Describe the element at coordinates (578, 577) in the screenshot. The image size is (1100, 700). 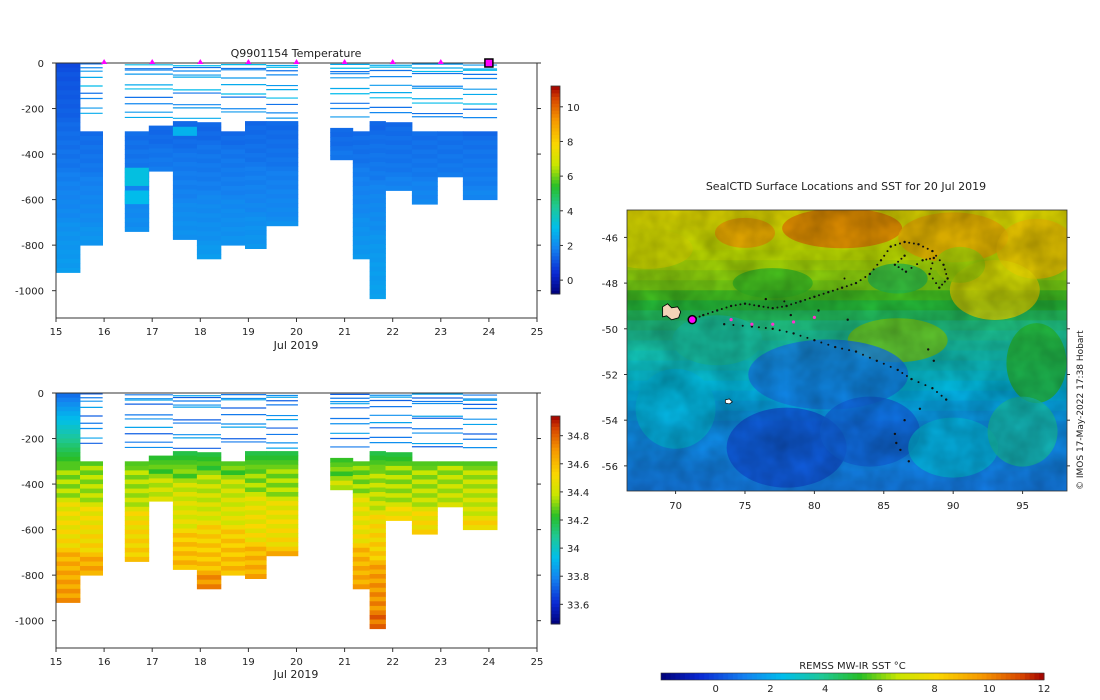
I see `colorbar-tick-label: 33.8` at that location.